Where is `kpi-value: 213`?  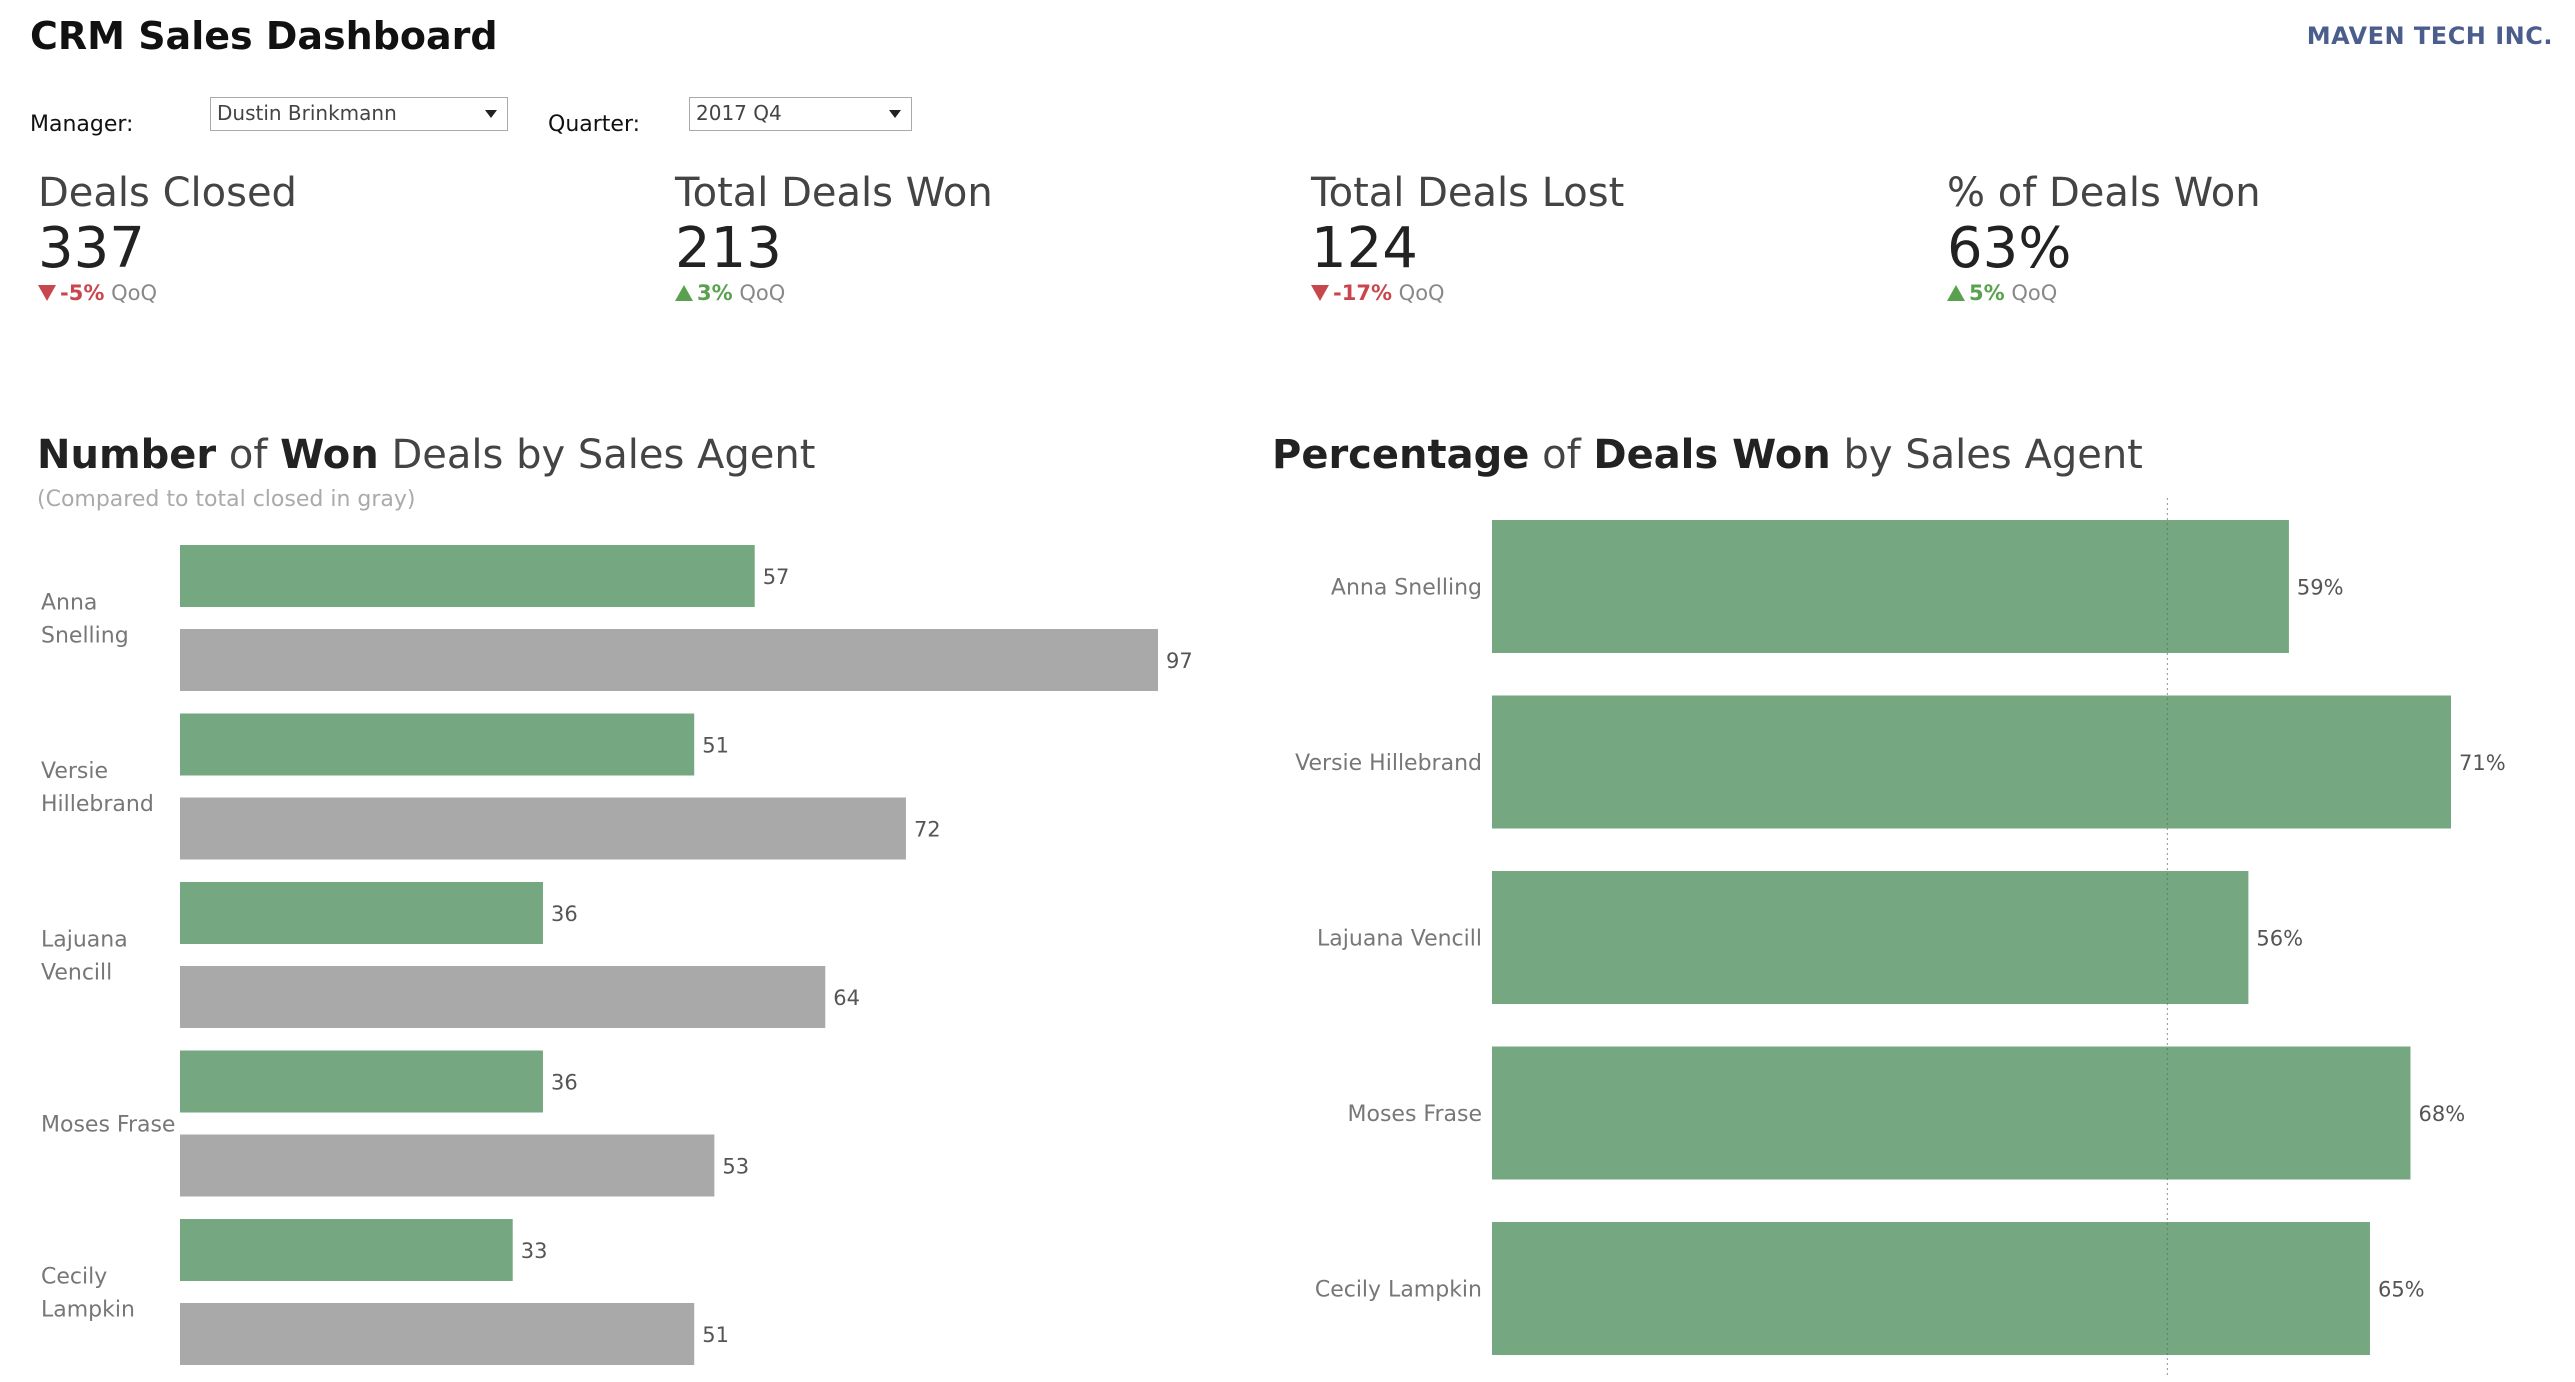 kpi-value: 213 is located at coordinates (728, 248).